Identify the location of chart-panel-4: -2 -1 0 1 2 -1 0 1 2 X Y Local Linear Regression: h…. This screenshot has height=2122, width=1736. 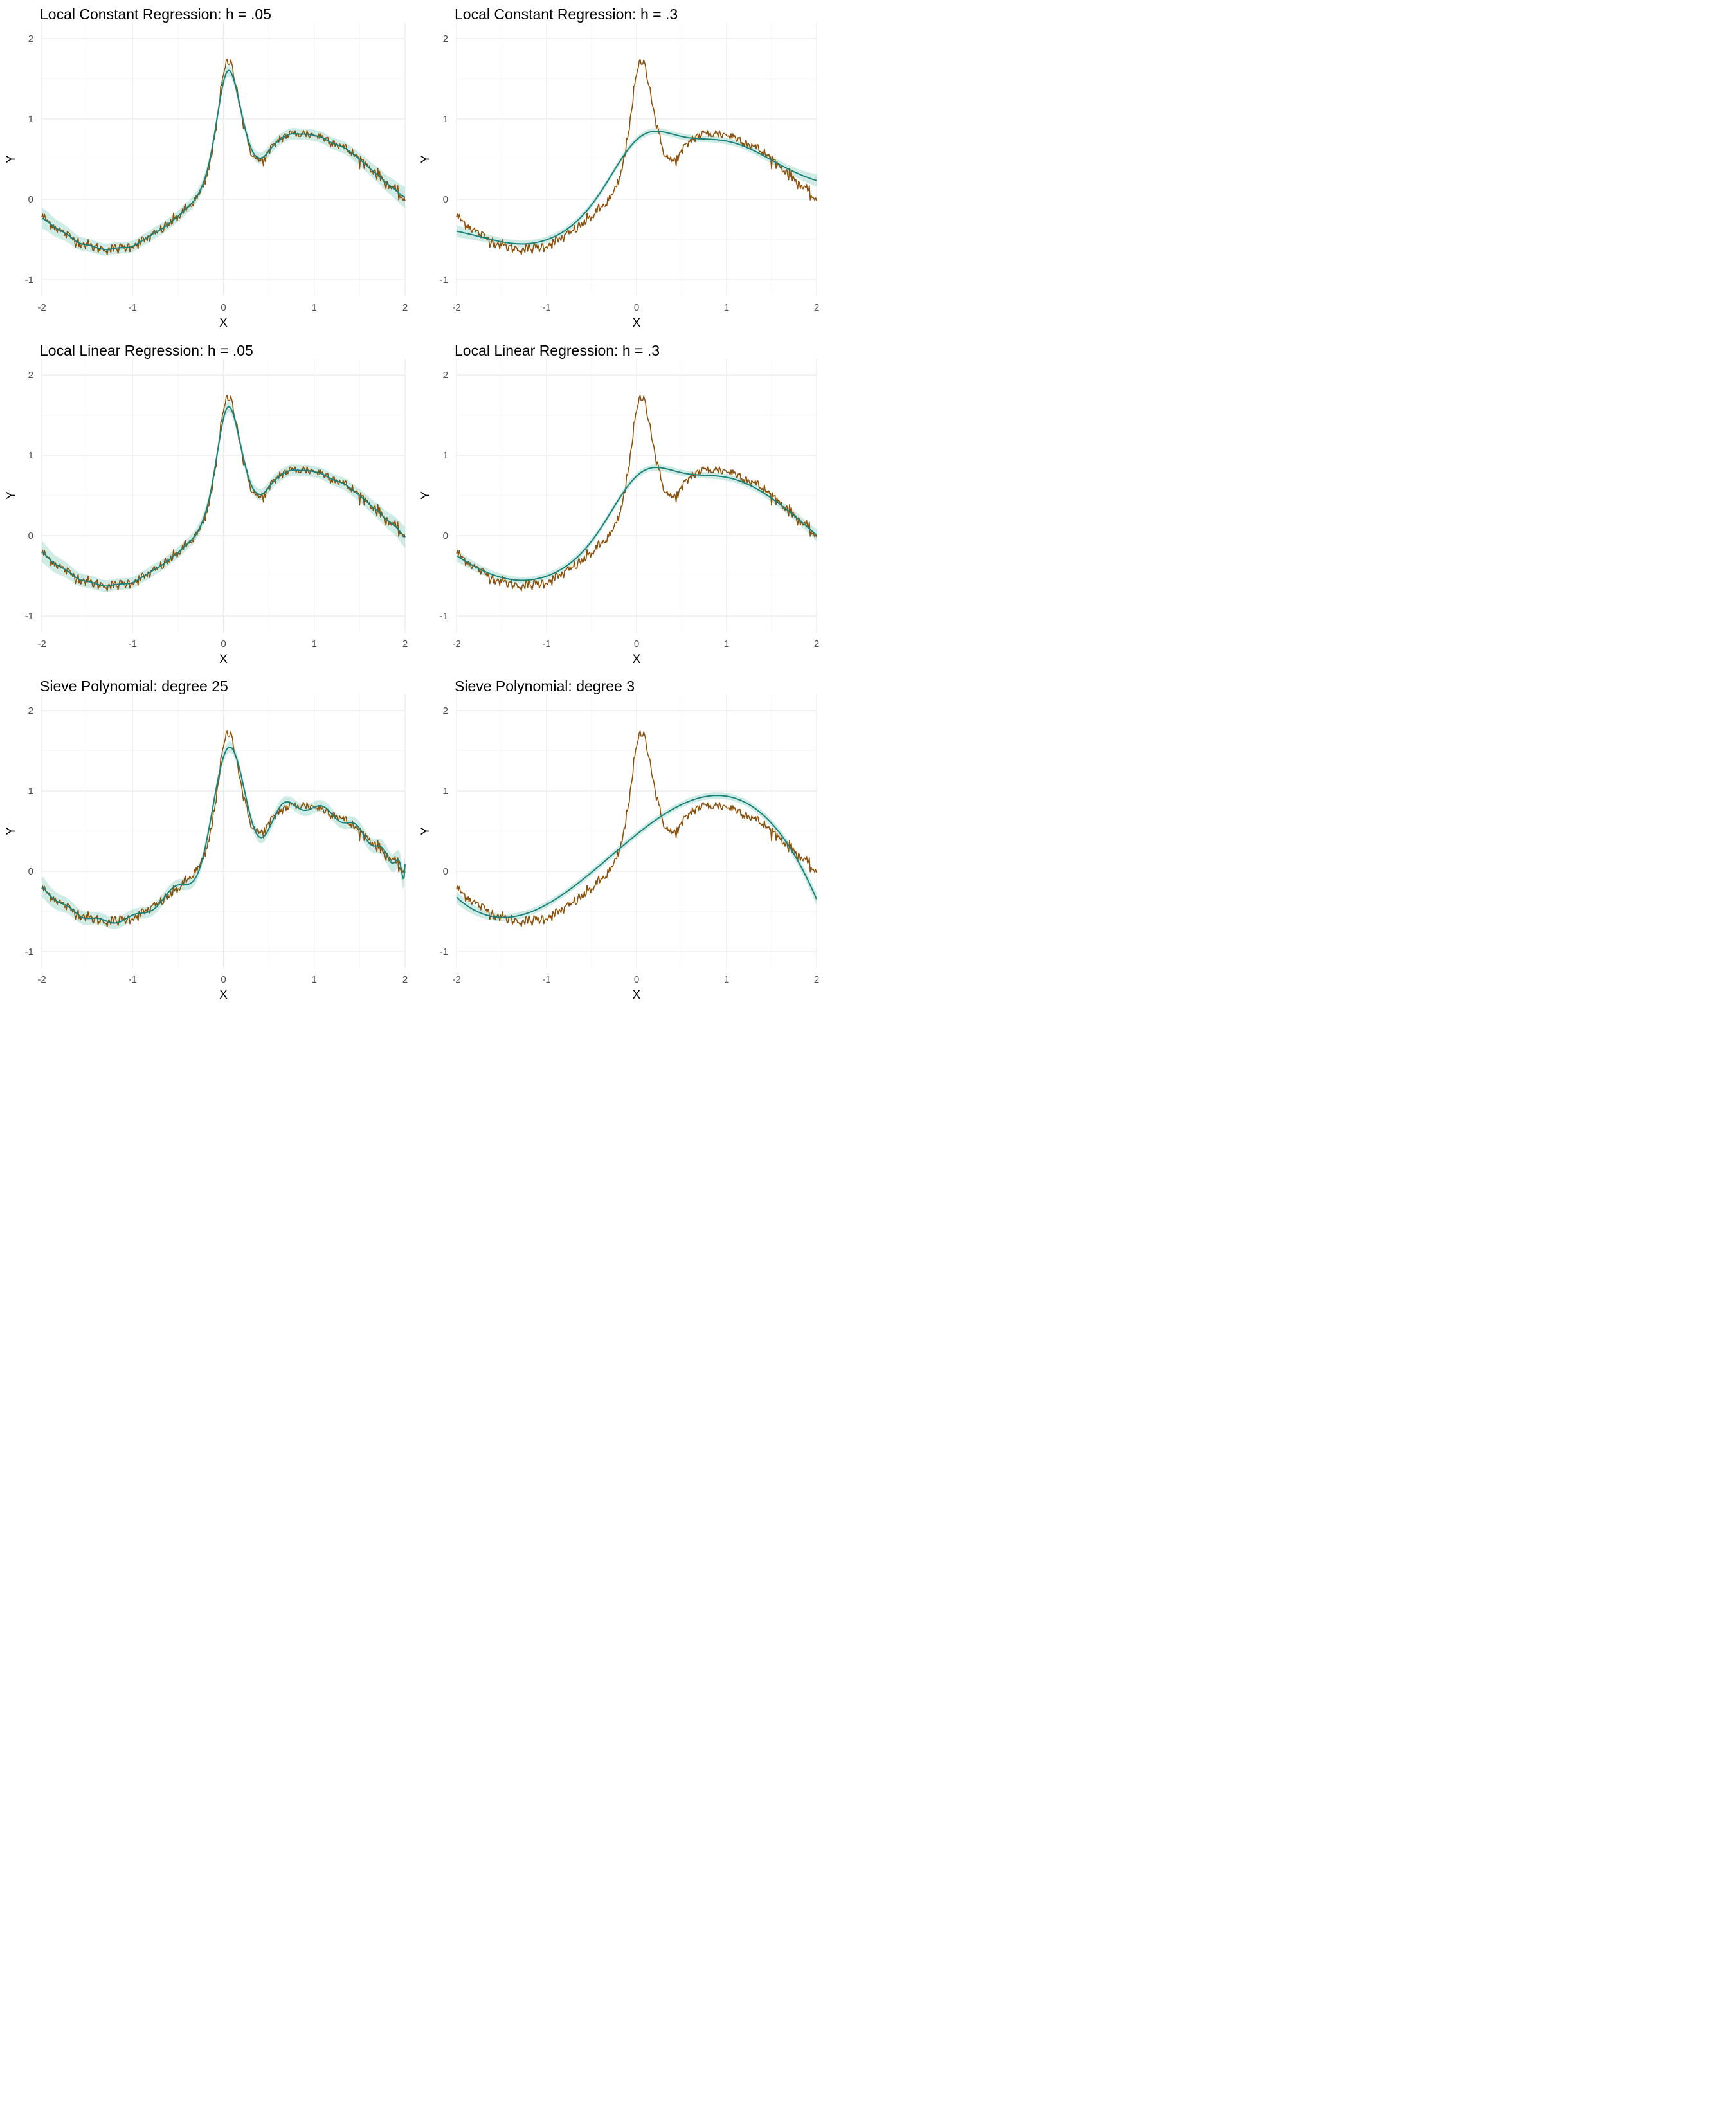
(619, 504).